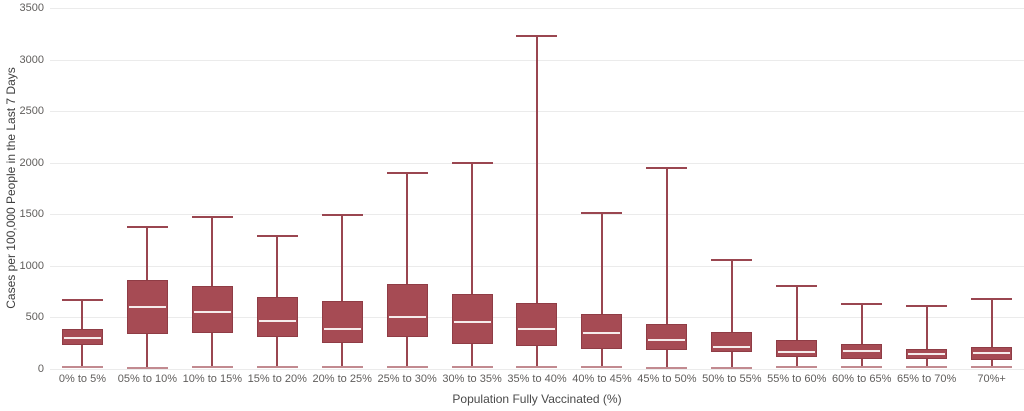  I want to click on x-category-label: 35% to 40%, so click(537, 379).